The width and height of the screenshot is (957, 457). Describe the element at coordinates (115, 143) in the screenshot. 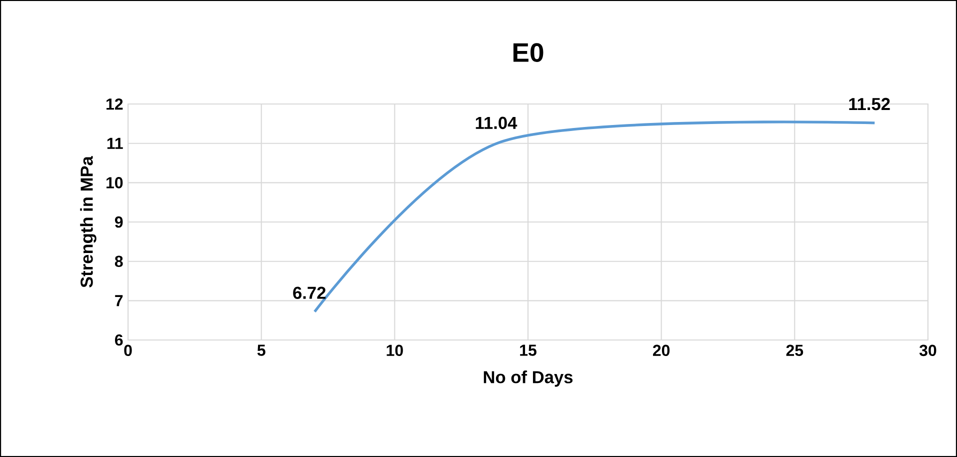

I see `y-tick-label: 11` at that location.